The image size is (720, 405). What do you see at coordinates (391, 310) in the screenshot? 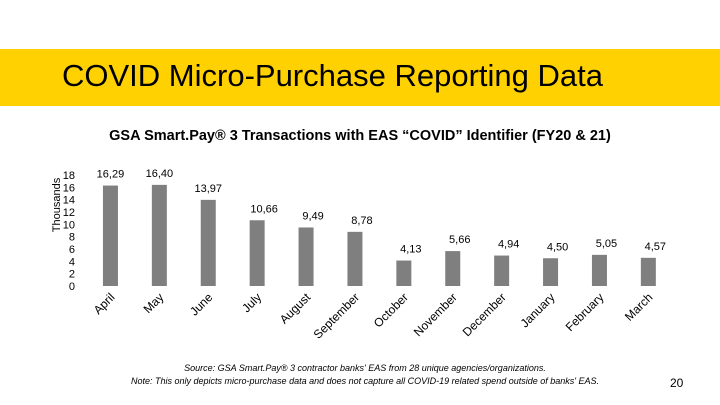
I see `x-tick-label: October` at bounding box center [391, 310].